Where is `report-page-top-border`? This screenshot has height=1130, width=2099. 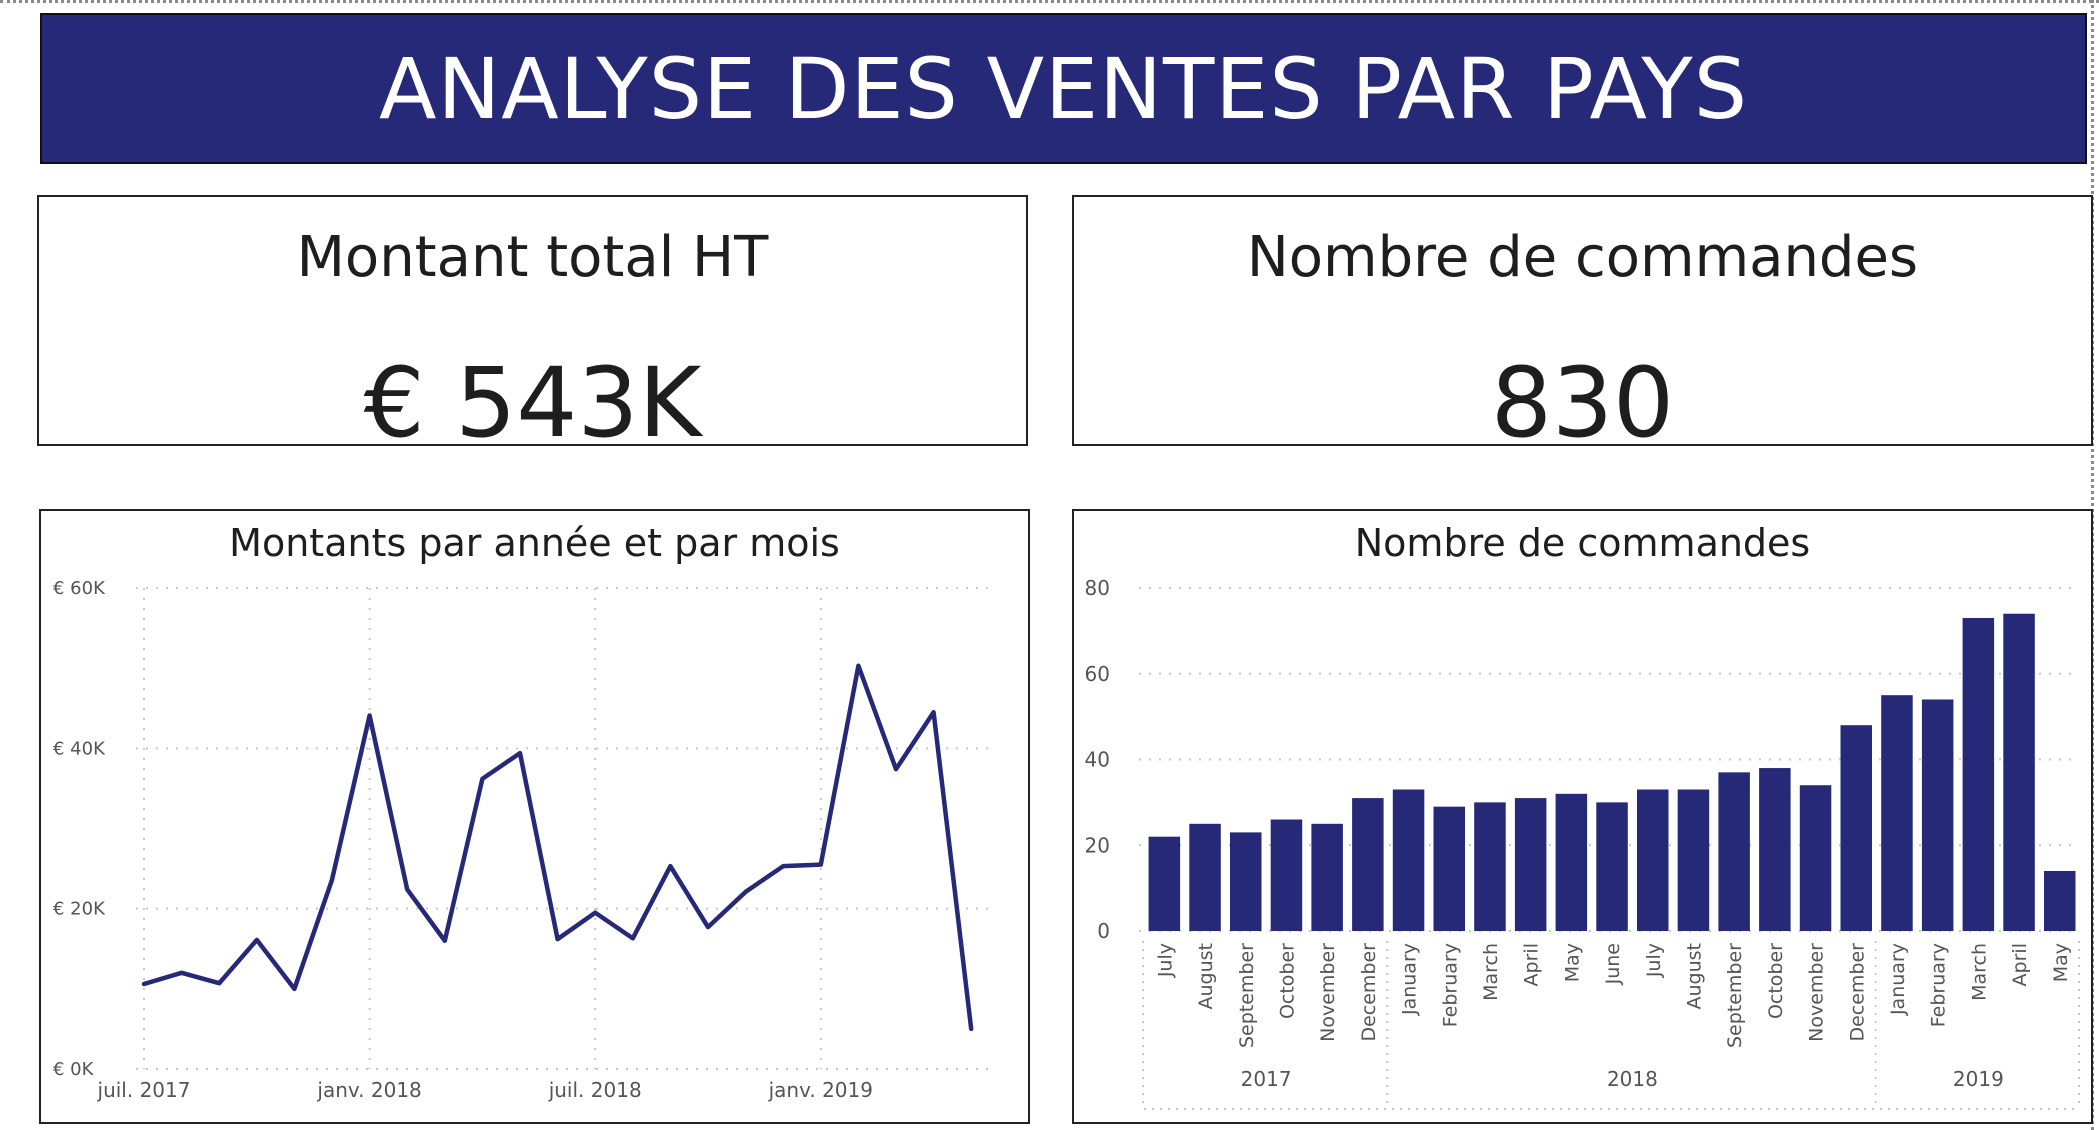
report-page-top-border is located at coordinates (1049, 1).